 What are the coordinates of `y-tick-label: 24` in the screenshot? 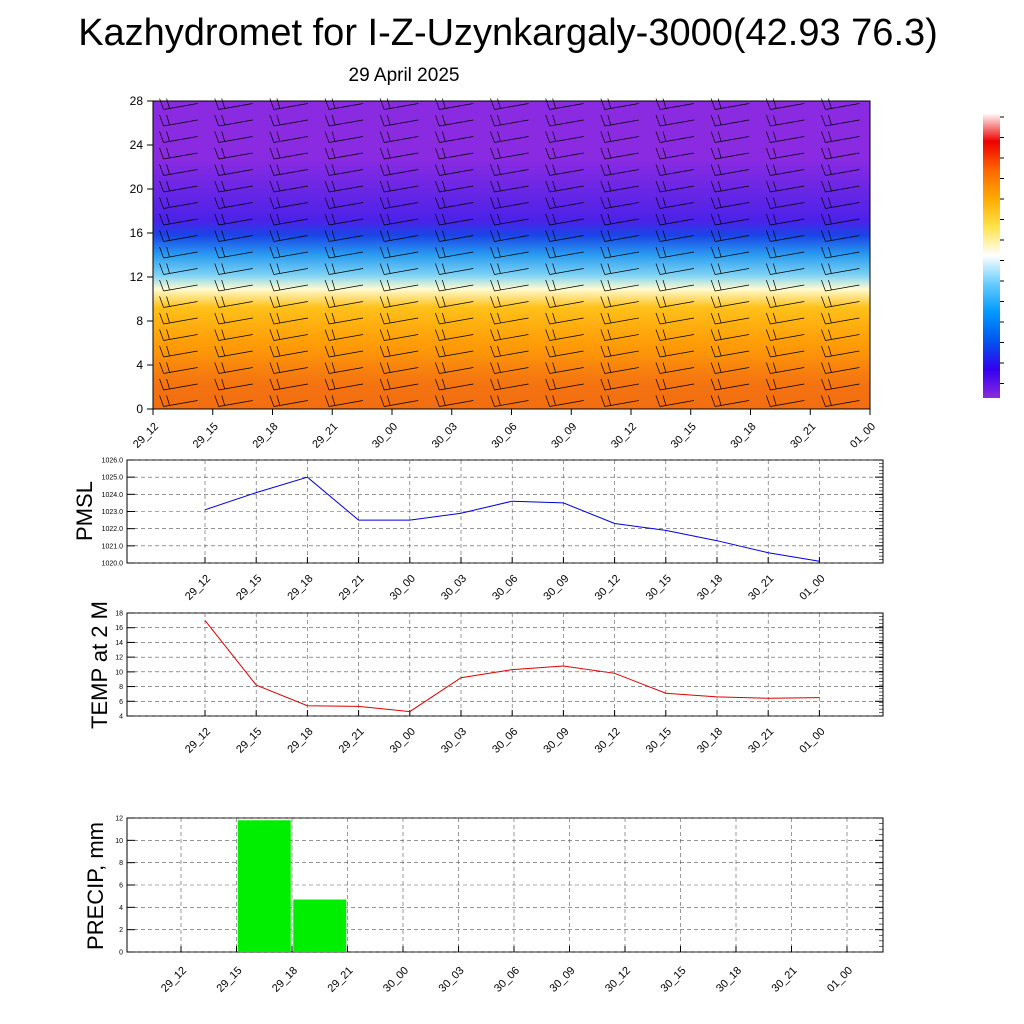 It's located at (137, 145).